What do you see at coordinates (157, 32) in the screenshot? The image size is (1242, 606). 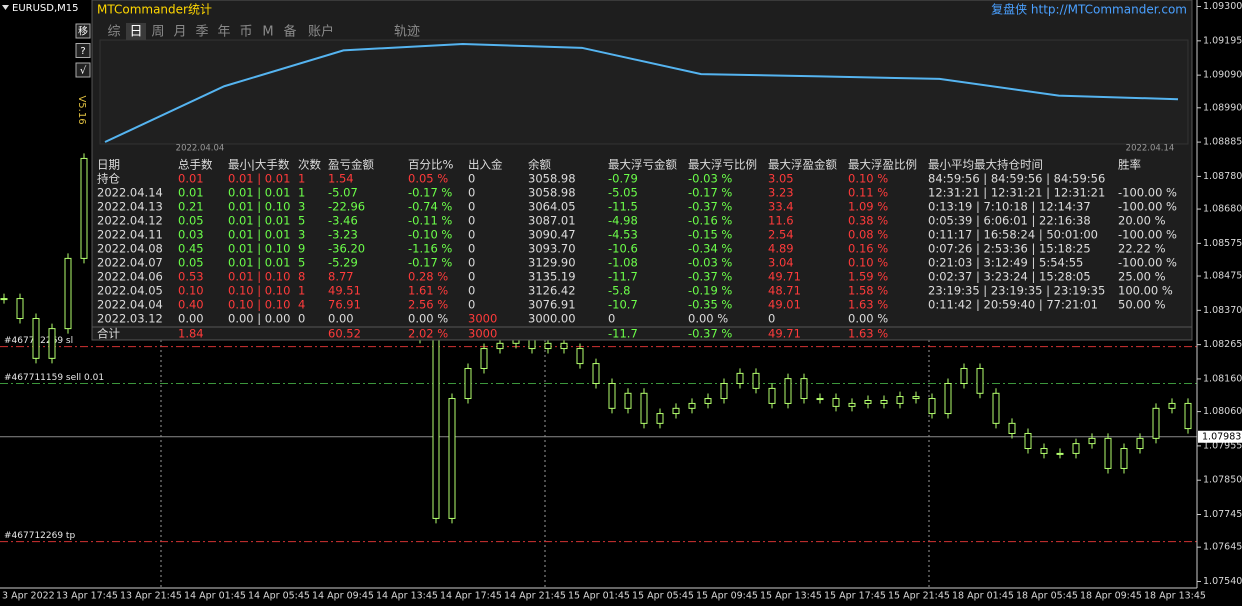 I see `tab: 周` at bounding box center [157, 32].